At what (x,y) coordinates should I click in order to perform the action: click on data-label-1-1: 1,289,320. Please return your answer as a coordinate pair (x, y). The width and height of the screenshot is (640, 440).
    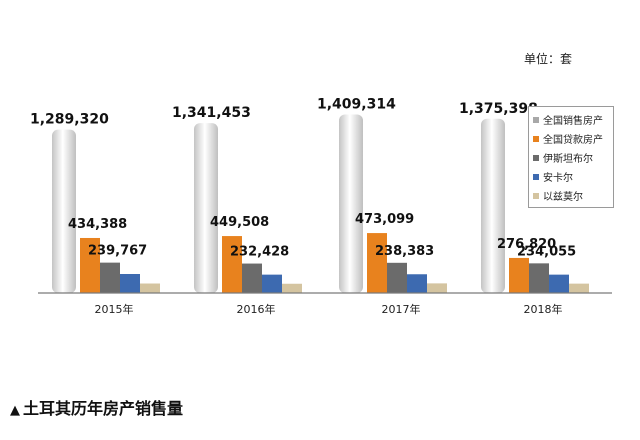
    Looking at the image, I should click on (69, 120).